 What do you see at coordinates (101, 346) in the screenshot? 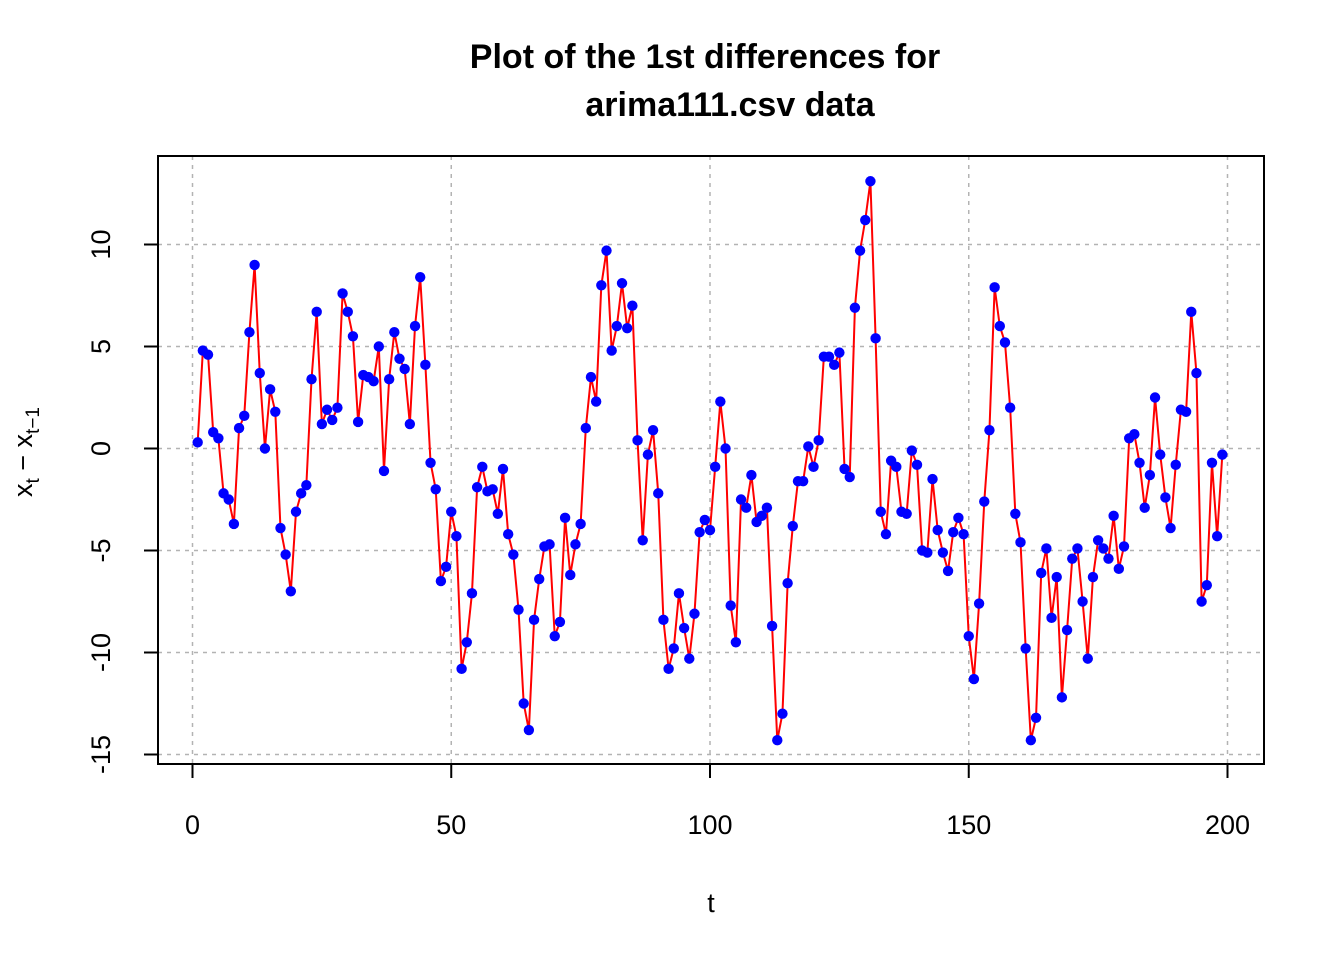
I see `y-tick-label: 5` at bounding box center [101, 346].